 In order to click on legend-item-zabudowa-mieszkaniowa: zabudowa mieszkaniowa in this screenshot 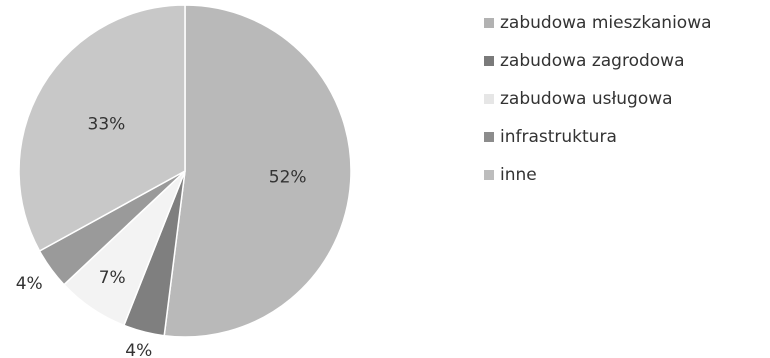, I will do `click(598, 23)`.